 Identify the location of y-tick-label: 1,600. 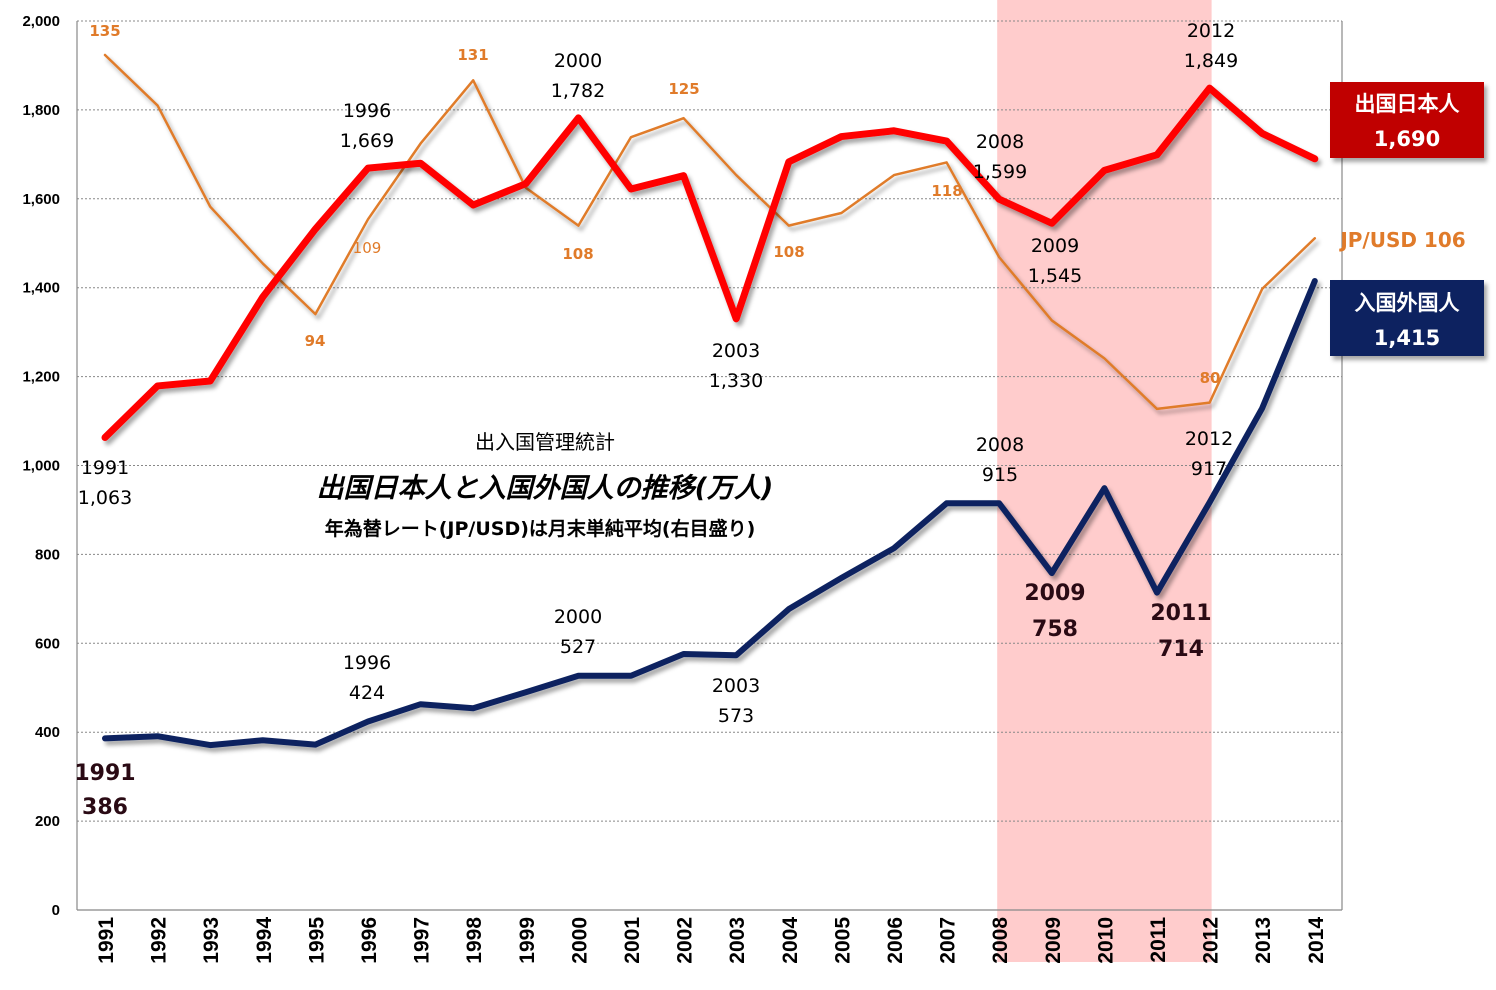
(41, 199).